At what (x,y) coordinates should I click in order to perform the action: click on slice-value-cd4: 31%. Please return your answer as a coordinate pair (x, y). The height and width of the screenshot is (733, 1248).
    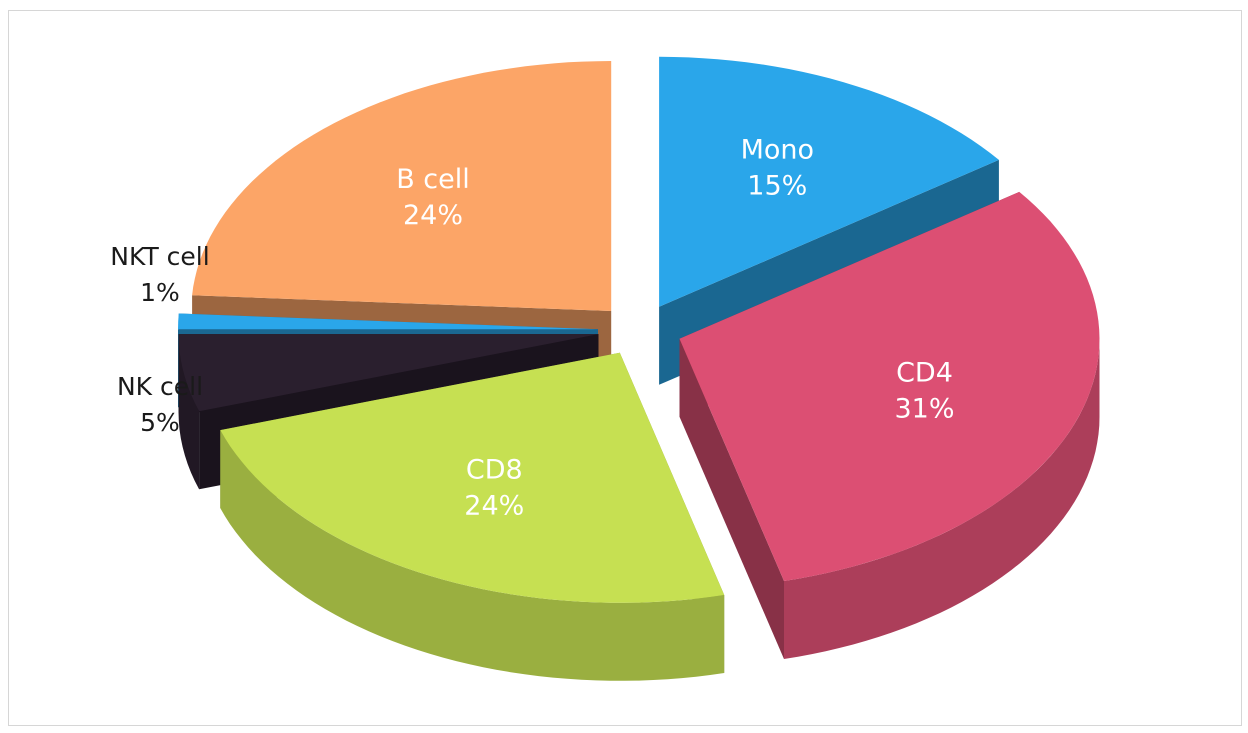
    Looking at the image, I should click on (924, 408).